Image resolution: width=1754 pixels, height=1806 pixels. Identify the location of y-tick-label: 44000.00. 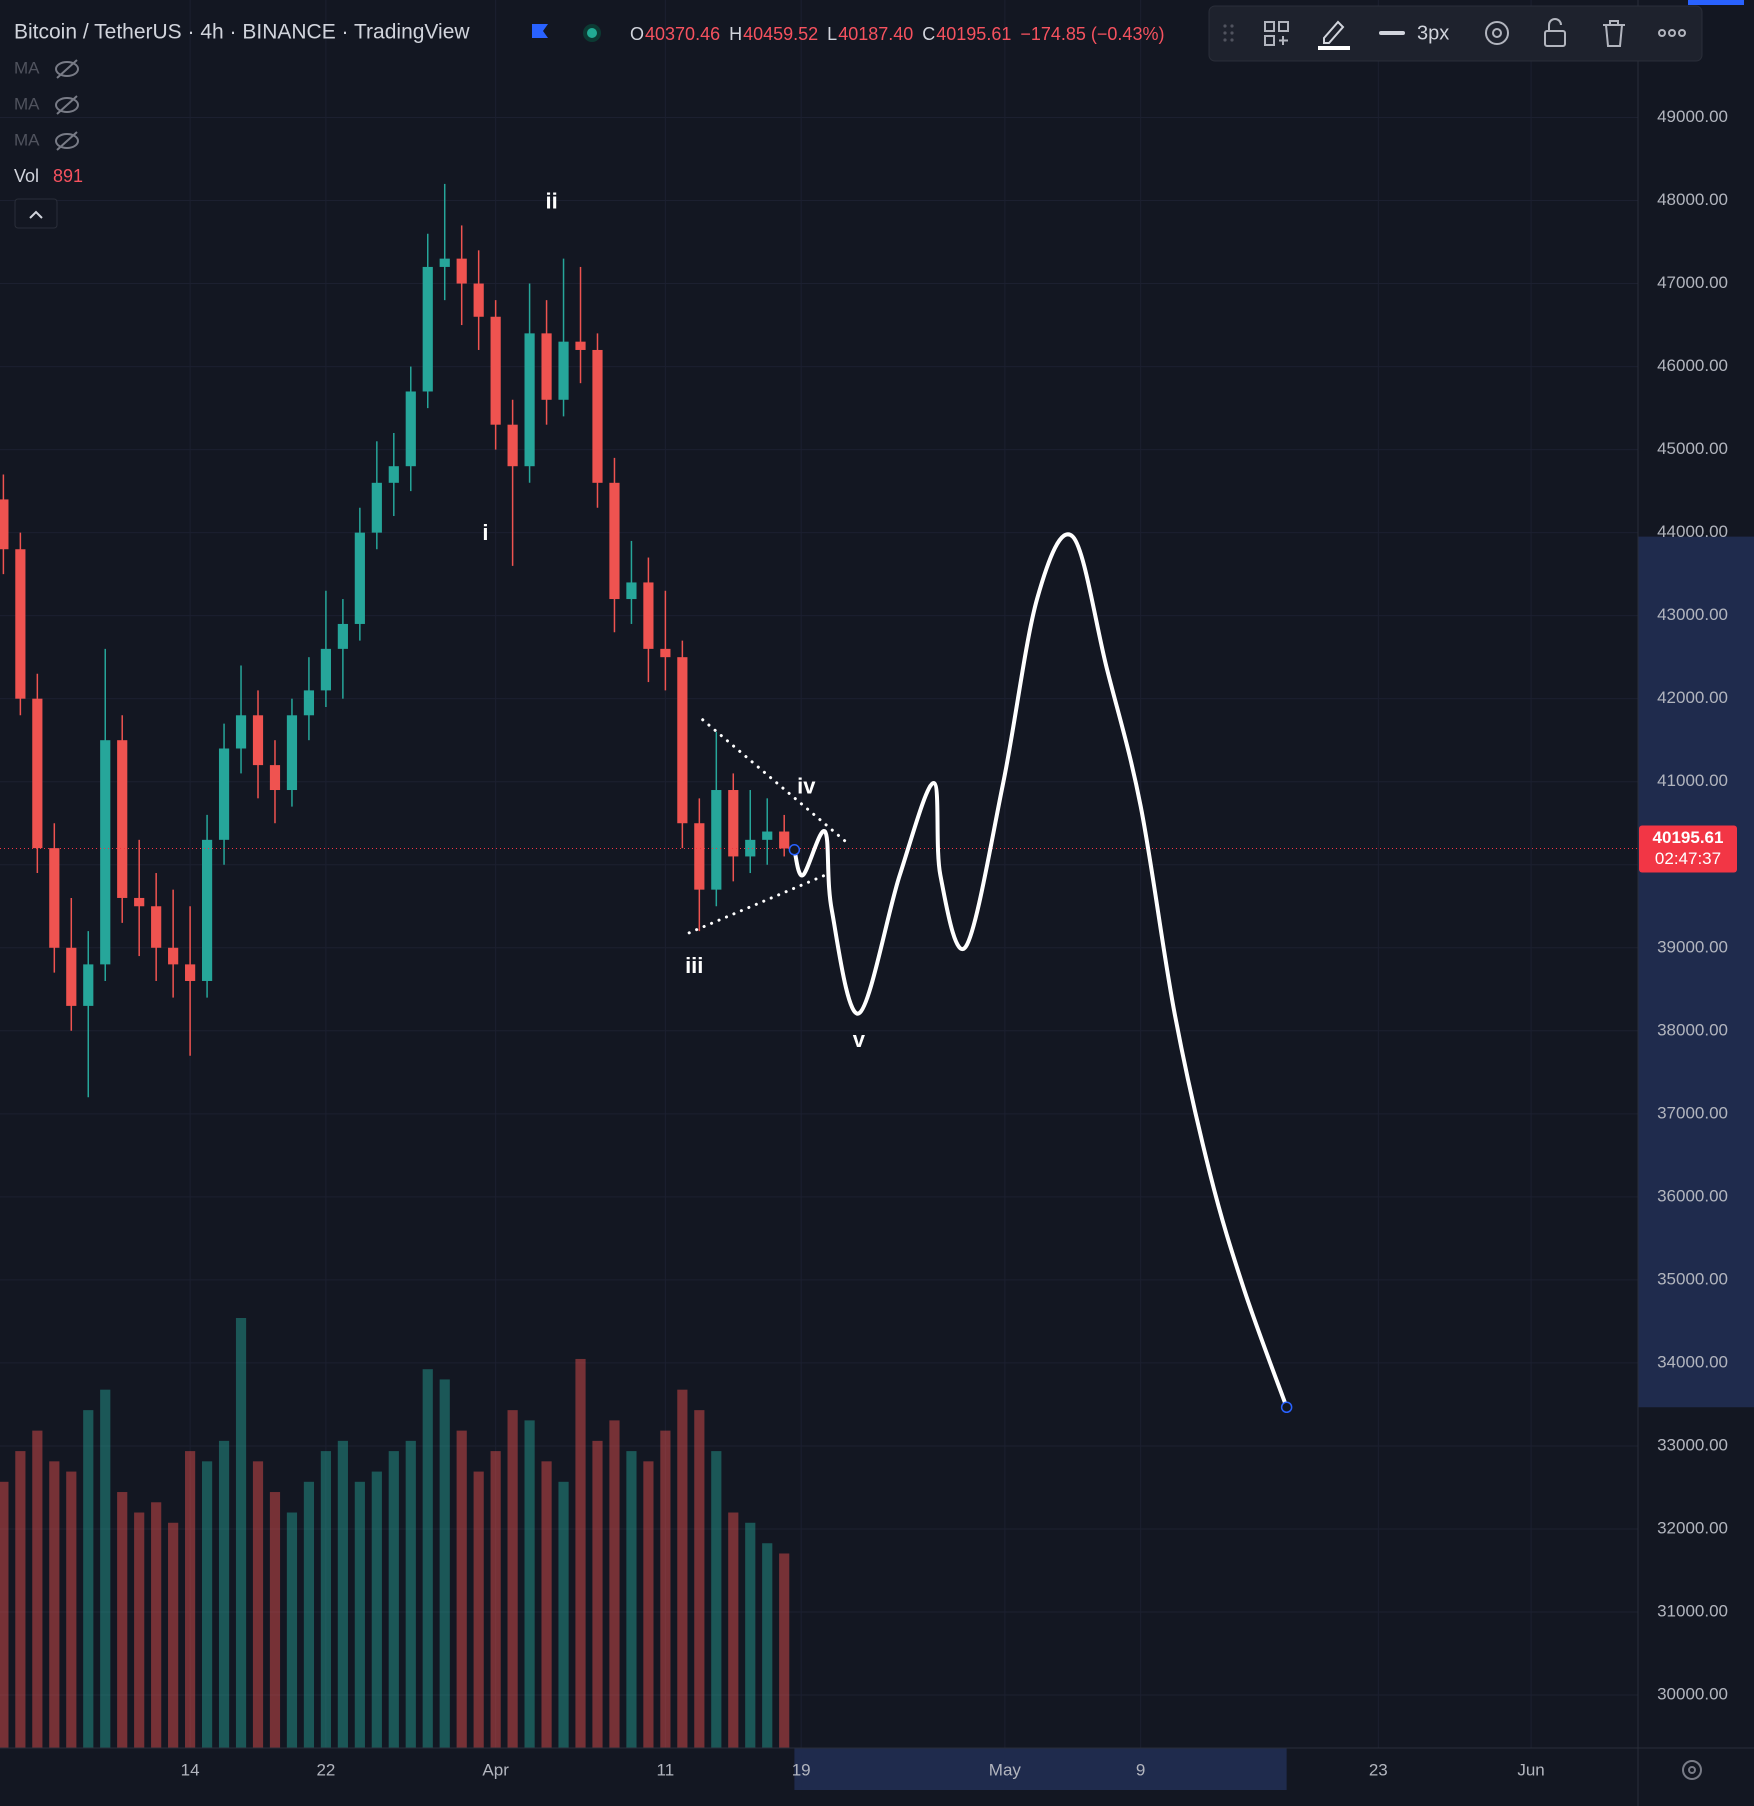
(1692, 531).